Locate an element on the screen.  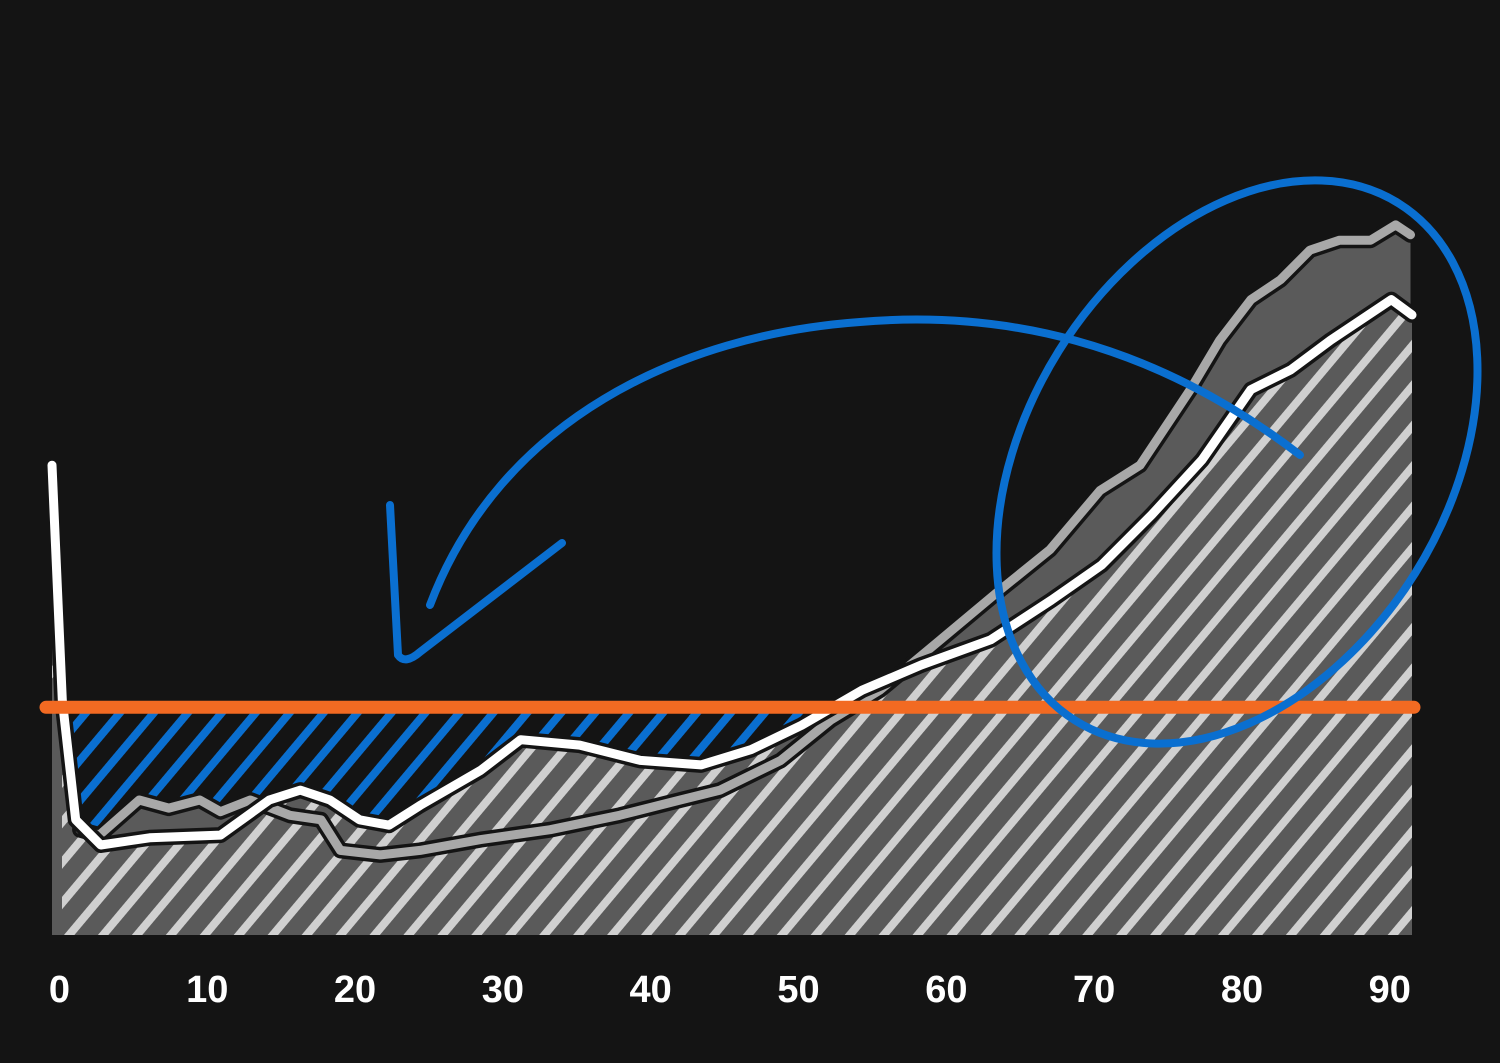
x-tick-label: 10 is located at coordinates (207, 990).